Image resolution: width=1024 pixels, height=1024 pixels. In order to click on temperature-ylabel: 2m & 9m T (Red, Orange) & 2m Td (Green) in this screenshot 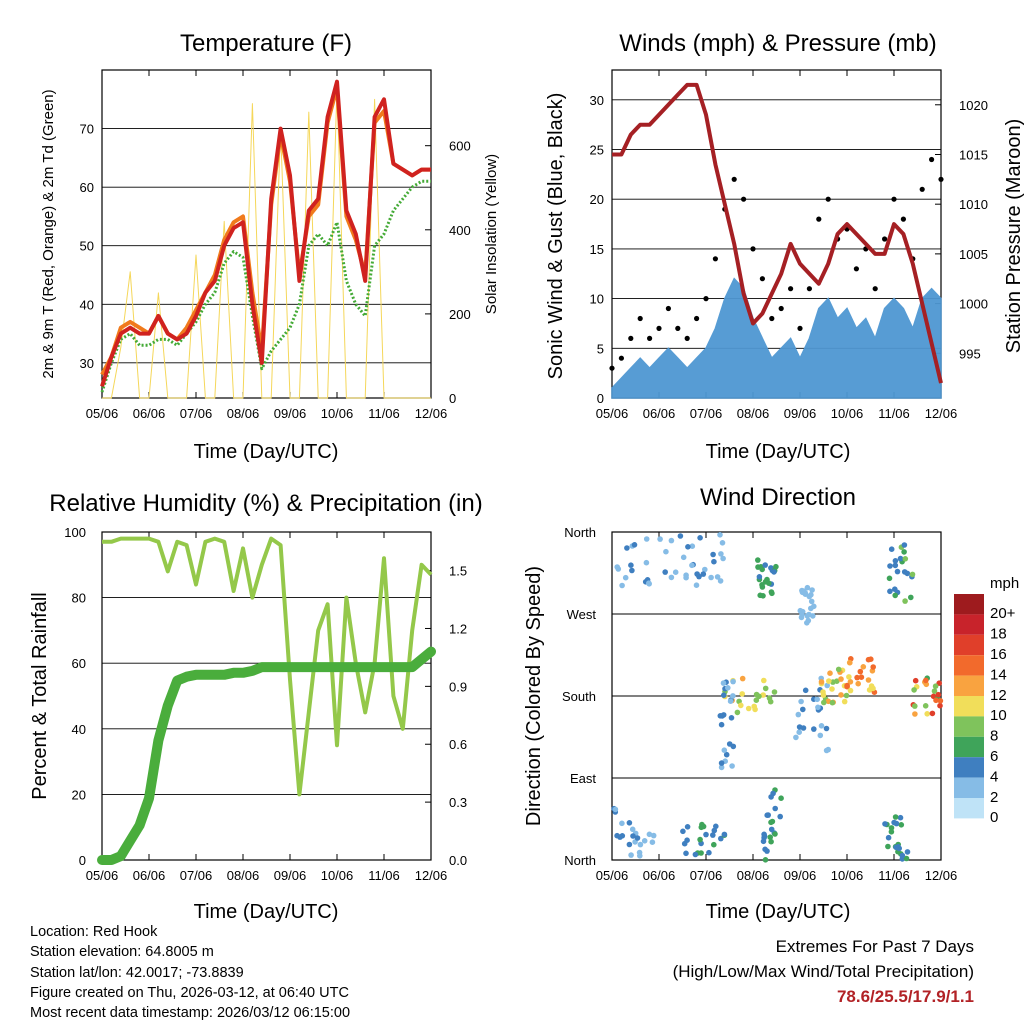, I will do `click(48, 233)`.